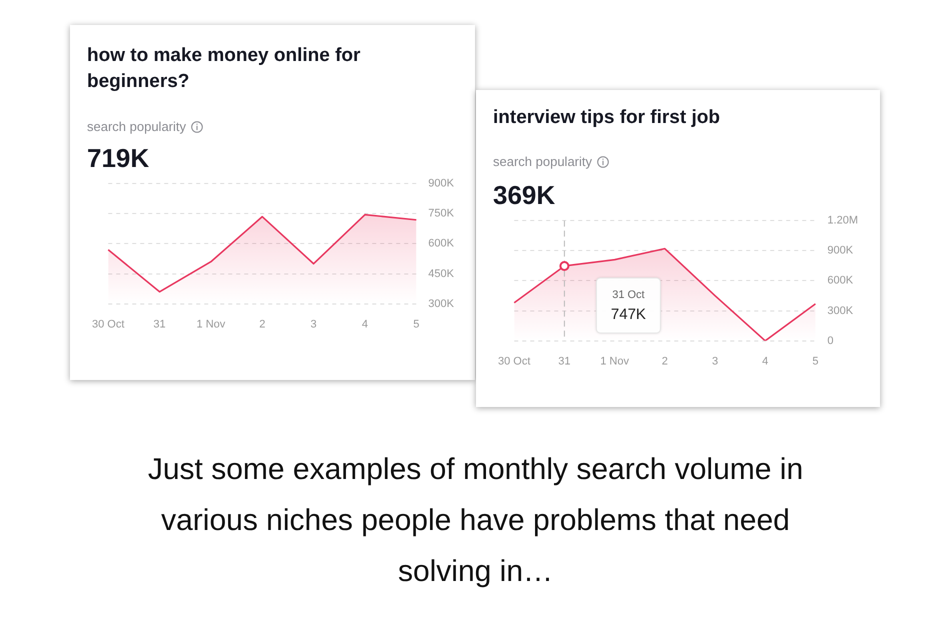 Image resolution: width=951 pixels, height=633 pixels. I want to click on chart-title: interview tips for first job, so click(607, 118).